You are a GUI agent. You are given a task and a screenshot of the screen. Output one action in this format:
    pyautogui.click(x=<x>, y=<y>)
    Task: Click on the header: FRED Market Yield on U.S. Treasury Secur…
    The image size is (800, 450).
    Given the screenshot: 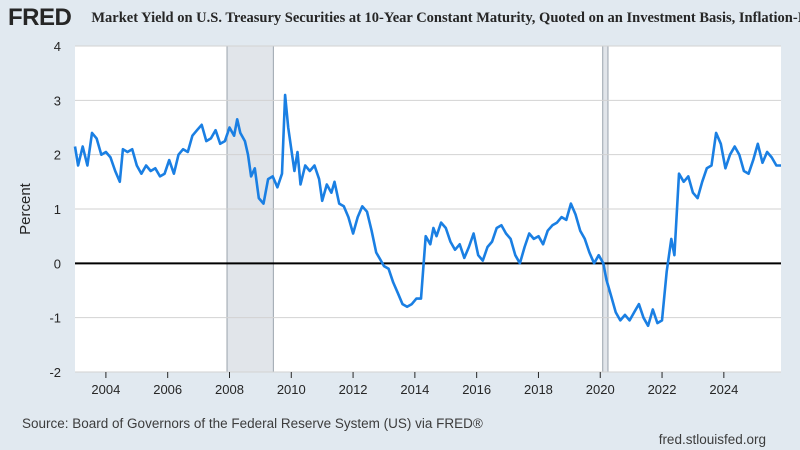 What is the action you would take?
    pyautogui.click(x=400, y=18)
    